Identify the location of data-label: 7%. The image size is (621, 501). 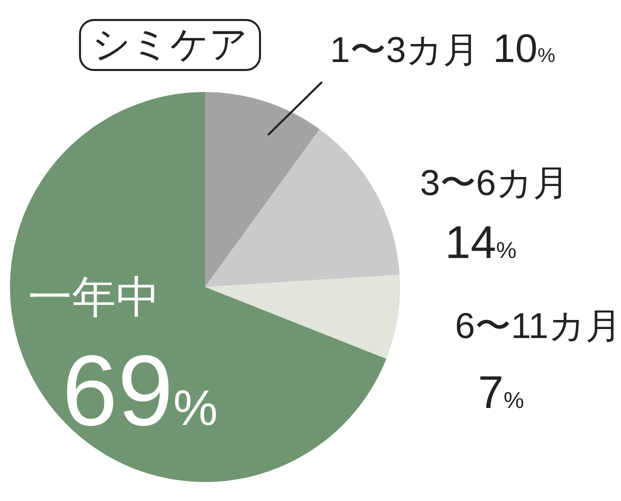
(501, 392).